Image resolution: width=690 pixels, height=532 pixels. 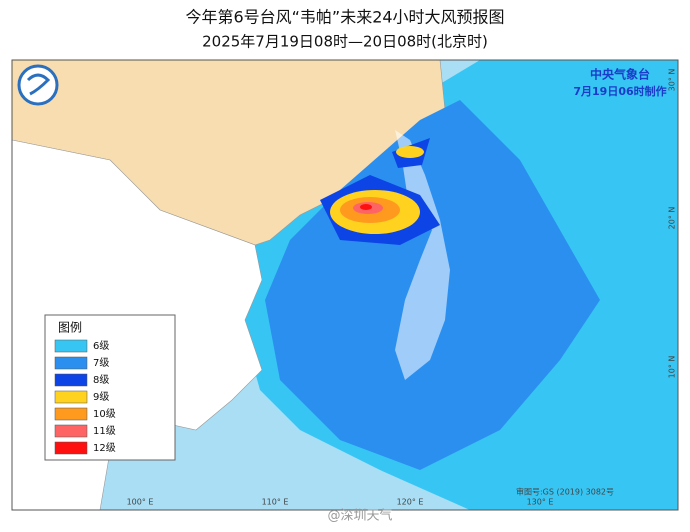 I want to click on lat-label: 10° N, so click(x=672, y=367).